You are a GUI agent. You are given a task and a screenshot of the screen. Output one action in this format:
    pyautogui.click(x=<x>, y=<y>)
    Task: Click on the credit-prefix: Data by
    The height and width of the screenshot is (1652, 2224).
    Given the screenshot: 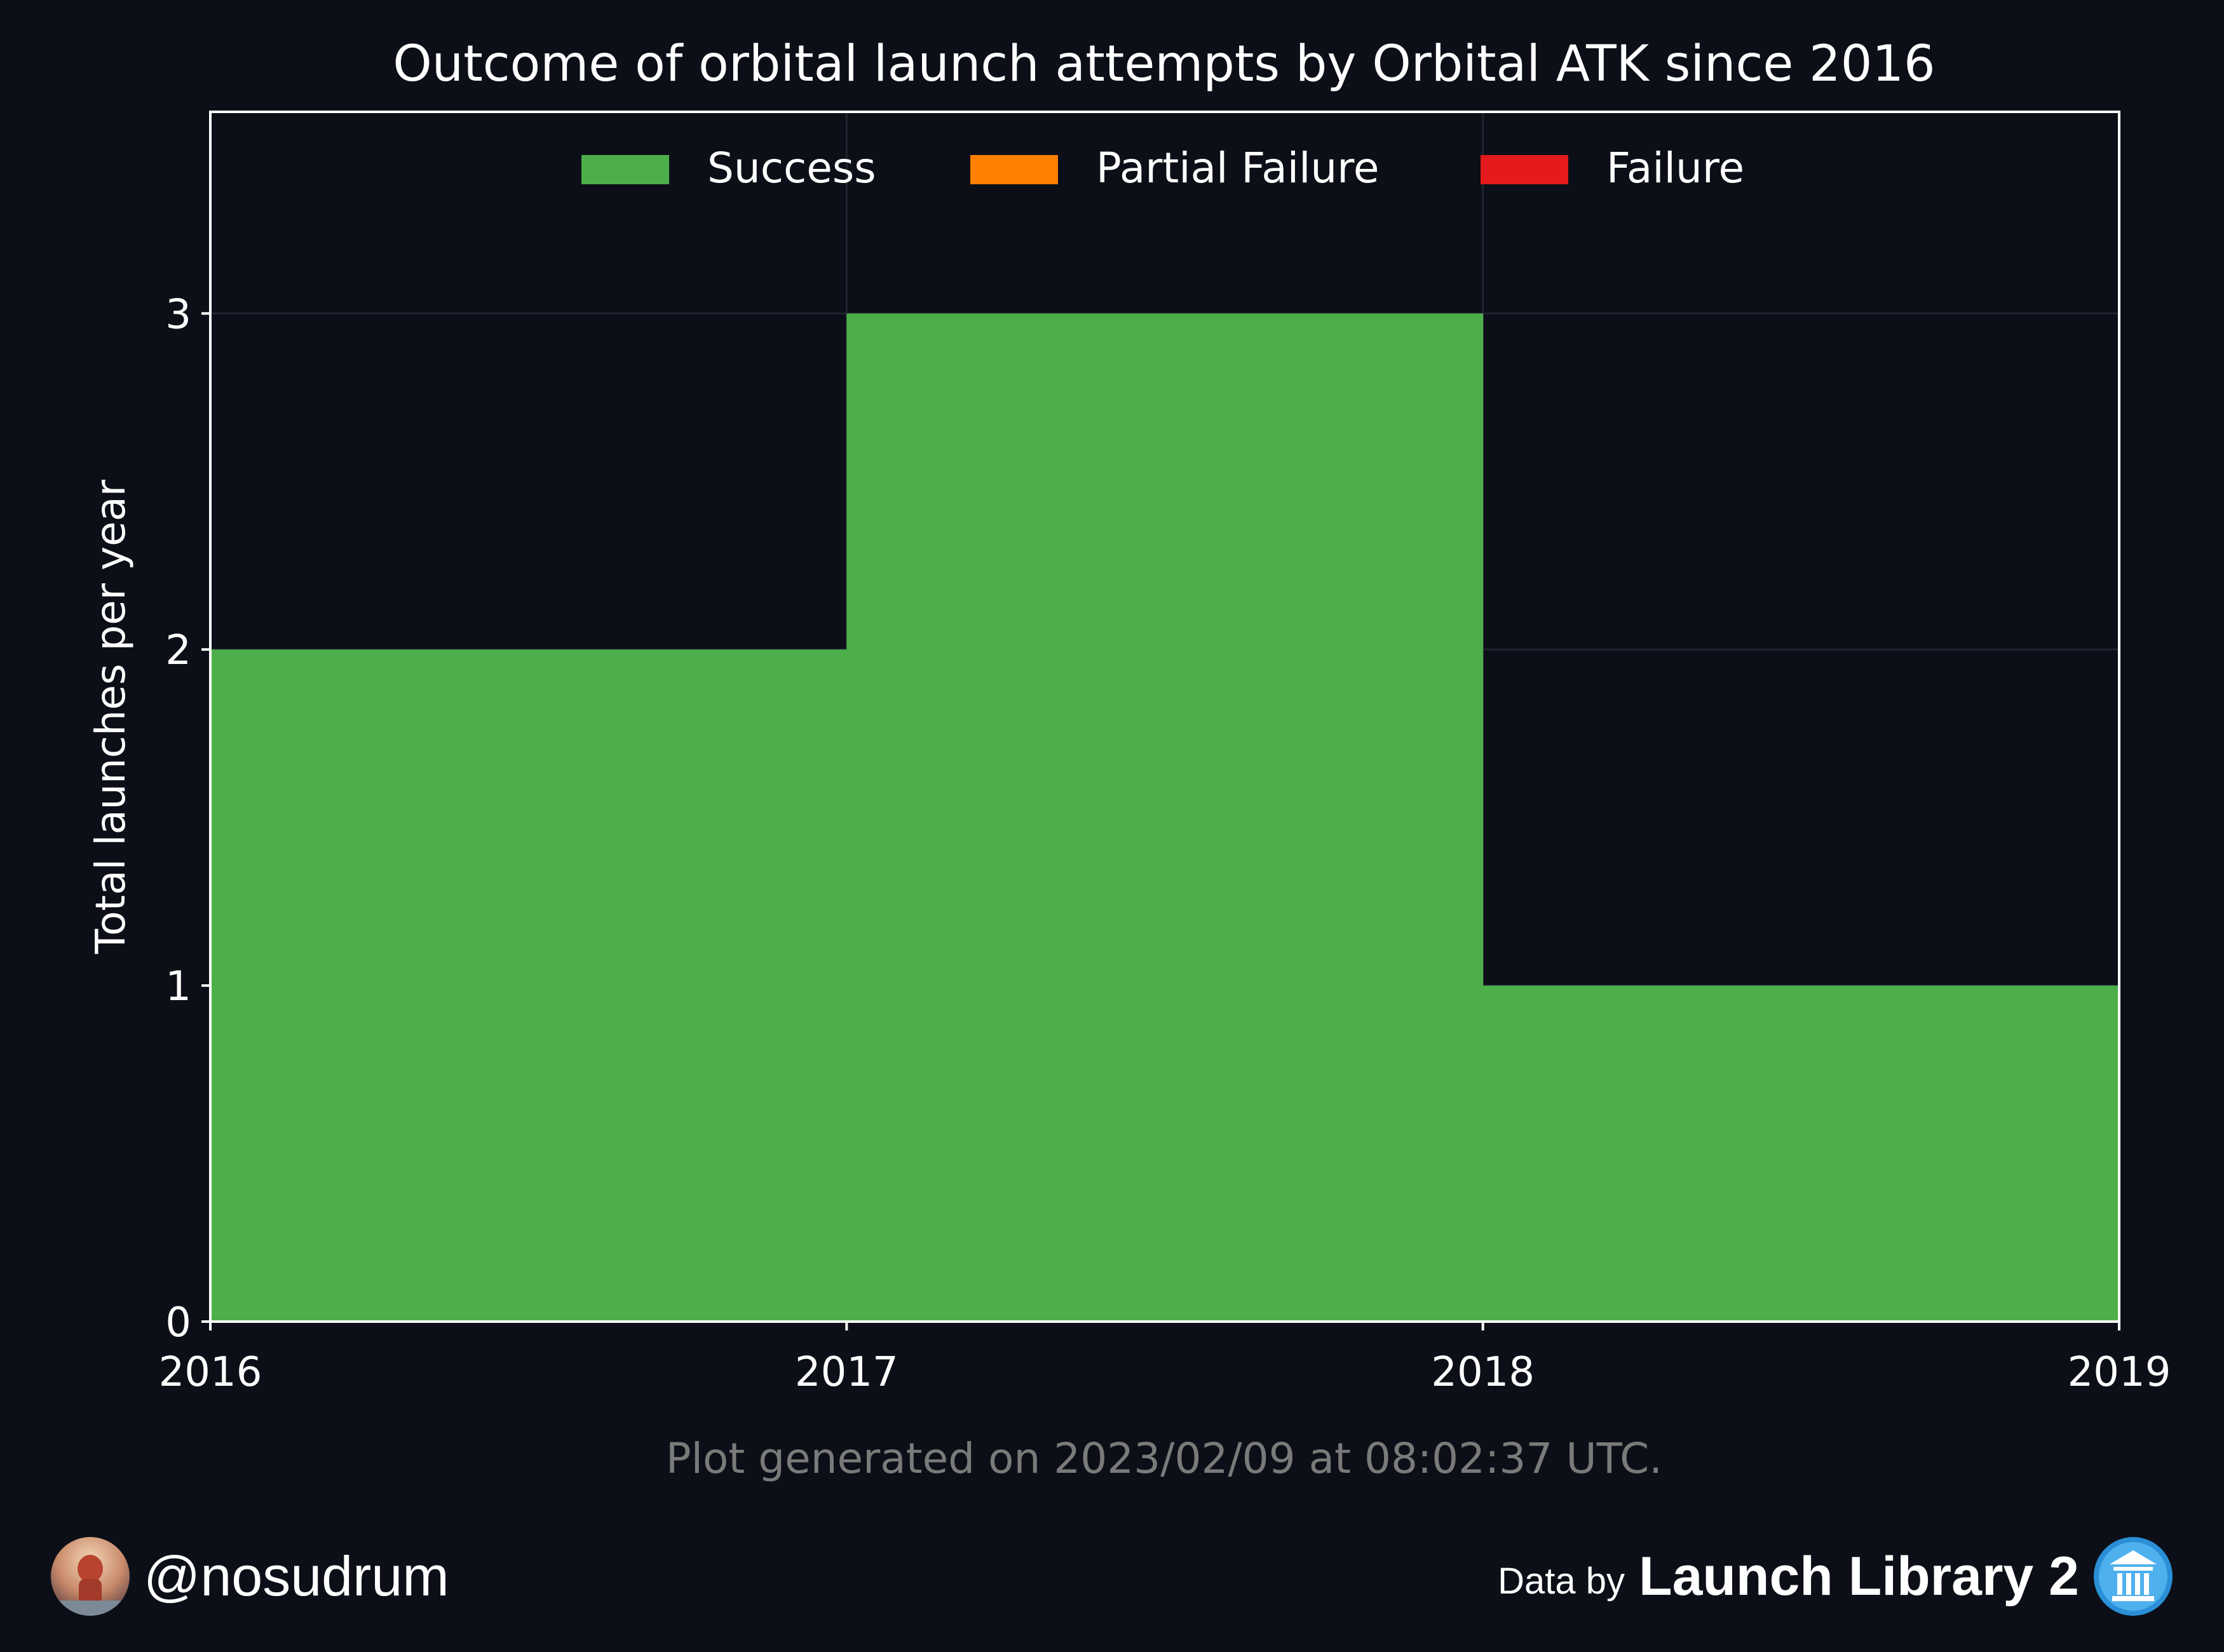 What is the action you would take?
    pyautogui.click(x=1561, y=1581)
    